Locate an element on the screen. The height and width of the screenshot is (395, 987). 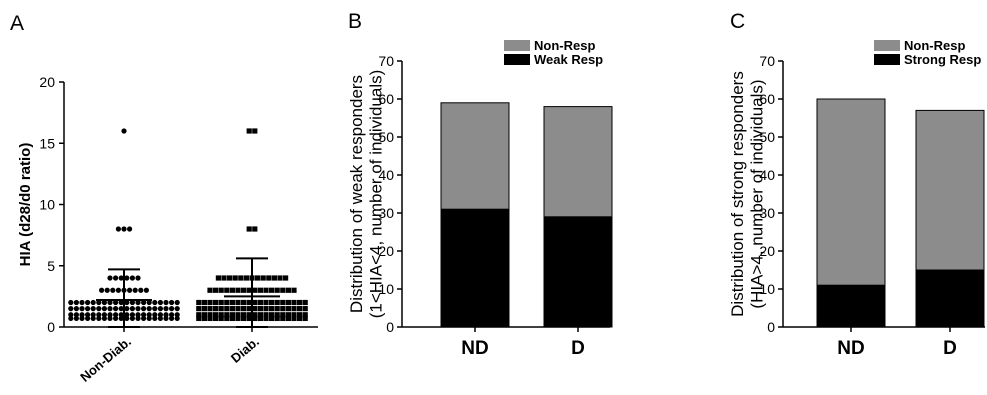
legend-label: Non-Resp is located at coordinates (564, 45).